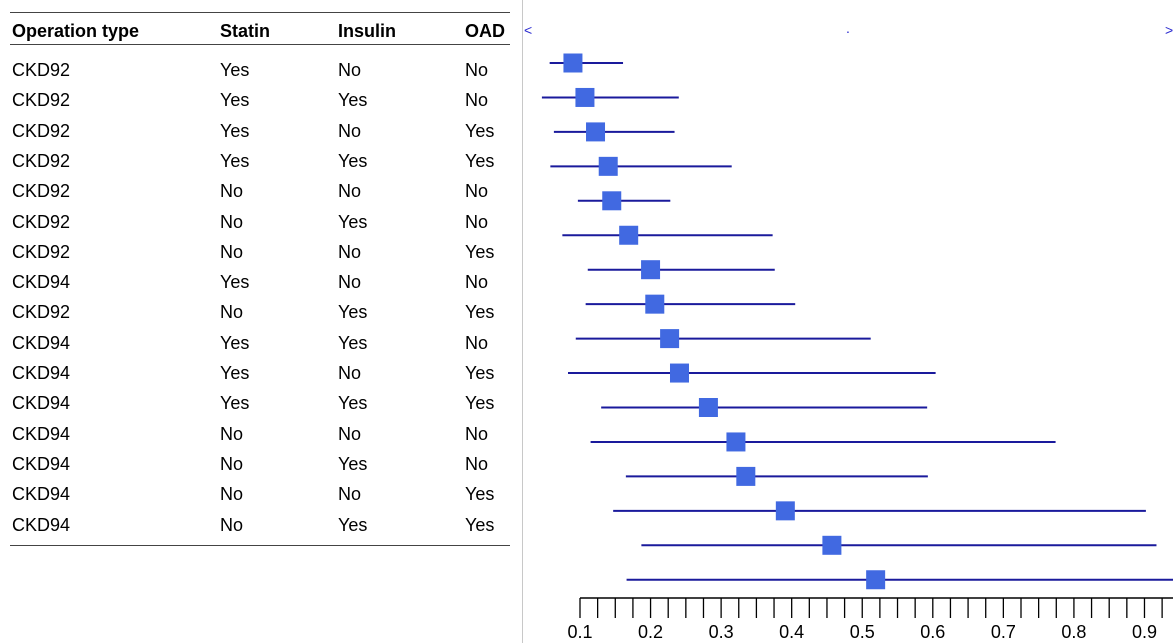  What do you see at coordinates (1073, 632) in the screenshot?
I see `x-tick-label: 0.8` at bounding box center [1073, 632].